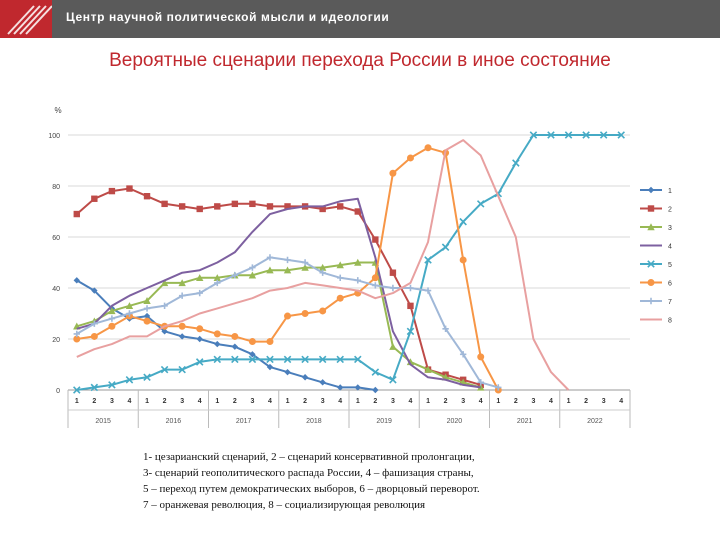 The height and width of the screenshot is (540, 720). What do you see at coordinates (656, 264) in the screenshot?
I see `legend-item: 5` at bounding box center [656, 264].